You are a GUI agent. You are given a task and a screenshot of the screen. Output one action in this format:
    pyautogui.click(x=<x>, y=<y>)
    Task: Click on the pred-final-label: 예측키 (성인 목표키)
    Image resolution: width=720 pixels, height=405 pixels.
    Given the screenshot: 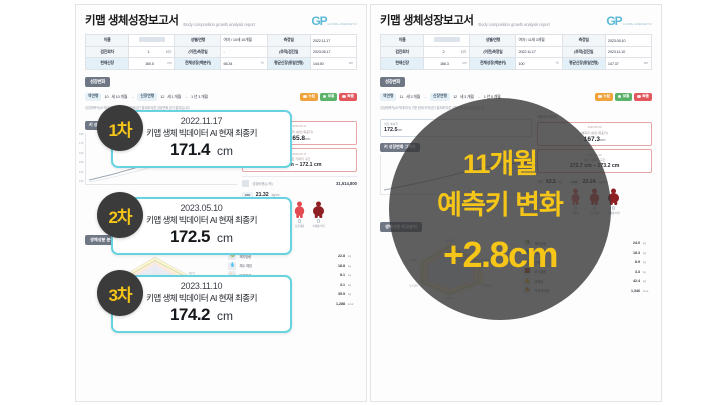 What is the action you would take?
    pyautogui.click(x=594, y=132)
    